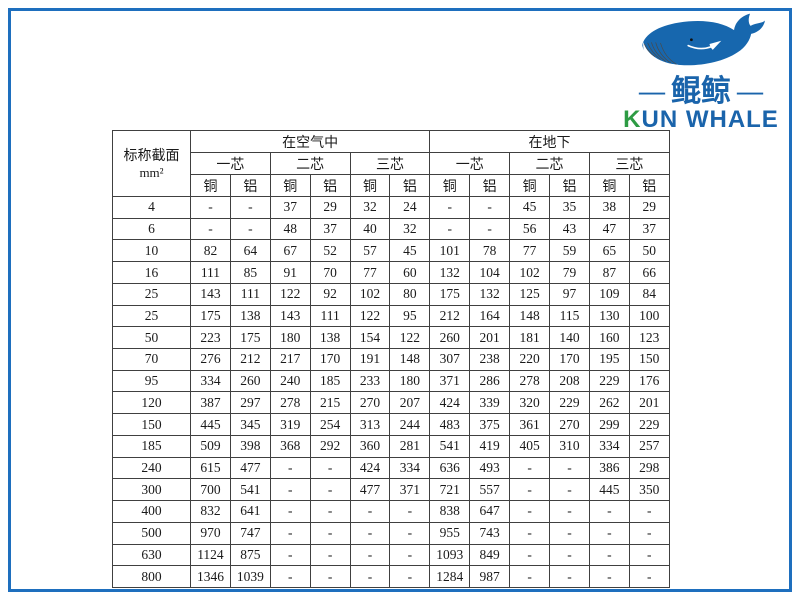  I want to click on table-row: 25 175 138 143 111 122 95 212 164 148 115 130 100, so click(391, 316).